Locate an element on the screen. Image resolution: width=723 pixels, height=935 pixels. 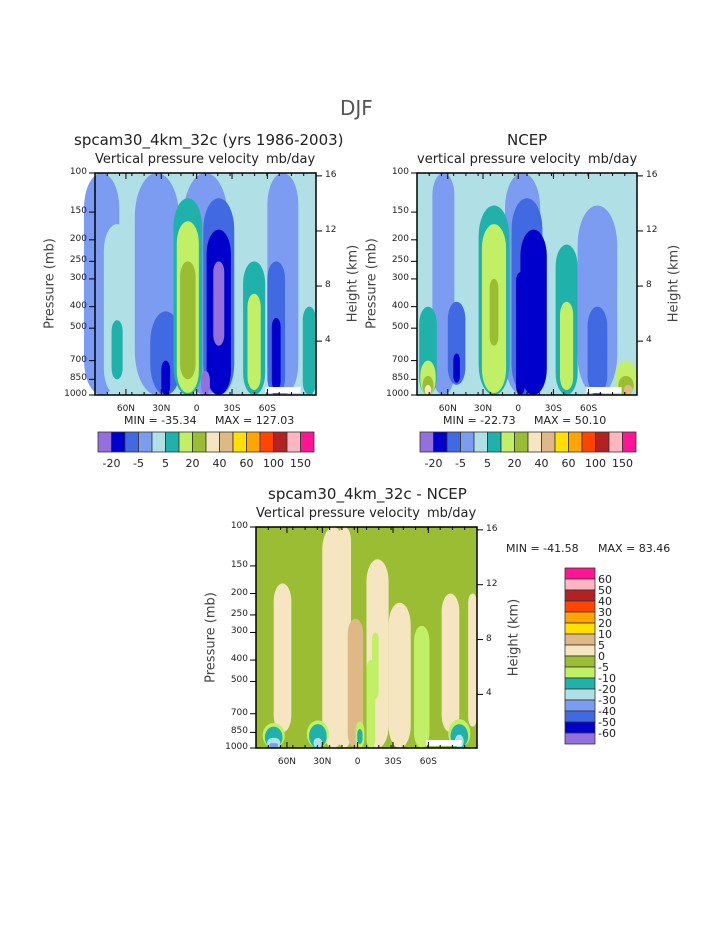
ncep-xtick-label: 30N is located at coordinates (483, 409).